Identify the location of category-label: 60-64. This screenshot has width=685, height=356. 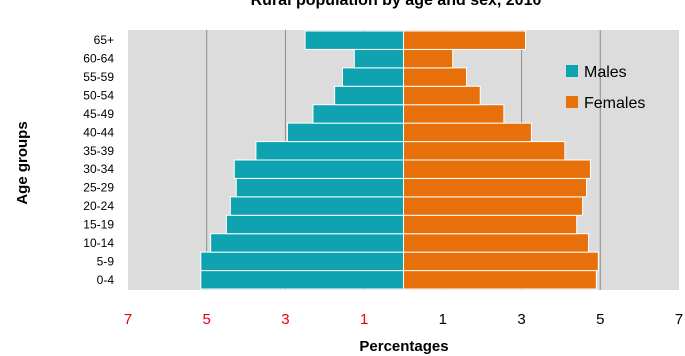
(98, 59).